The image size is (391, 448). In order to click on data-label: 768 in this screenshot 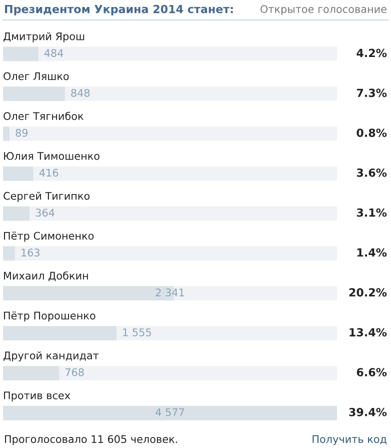, I will do `click(74, 372)`.